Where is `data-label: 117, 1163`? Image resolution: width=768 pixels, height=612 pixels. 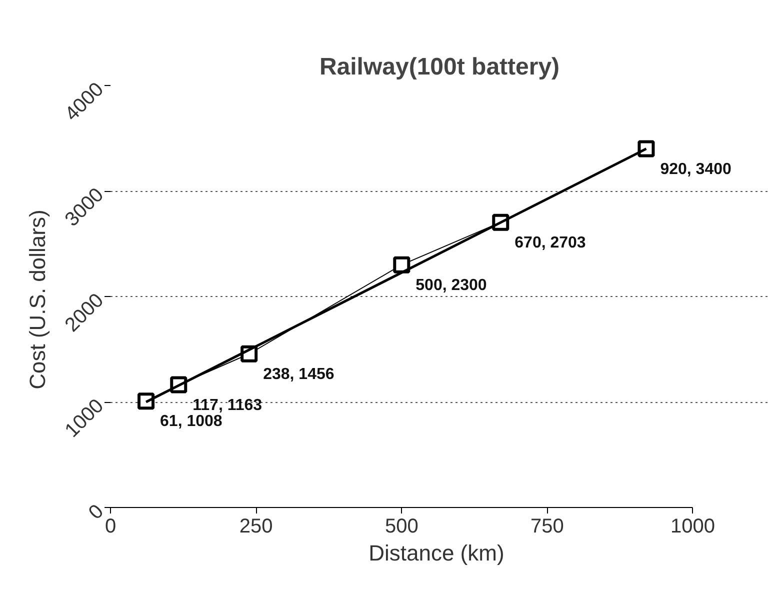
data-label: 117, 1163 is located at coordinates (227, 405).